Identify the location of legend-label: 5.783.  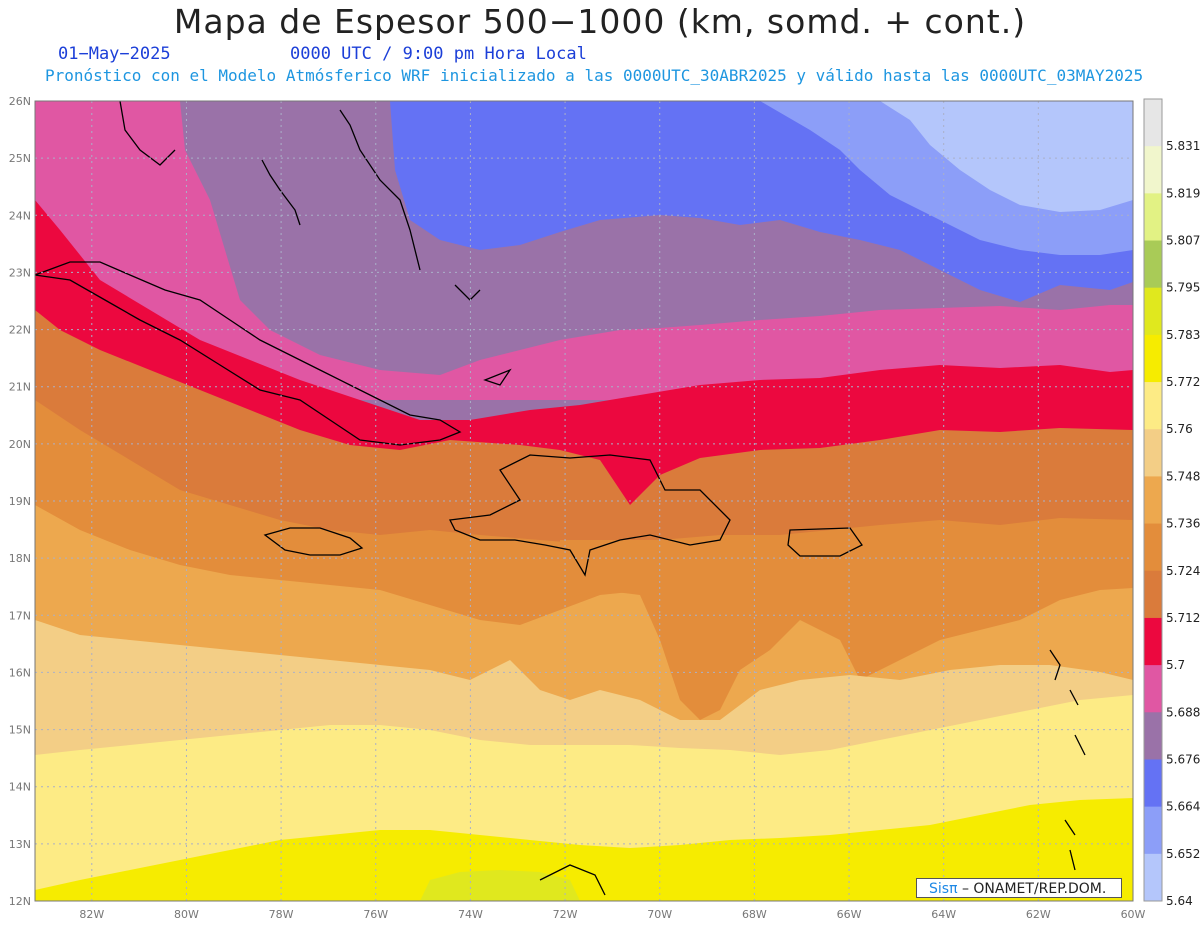
(1183, 335).